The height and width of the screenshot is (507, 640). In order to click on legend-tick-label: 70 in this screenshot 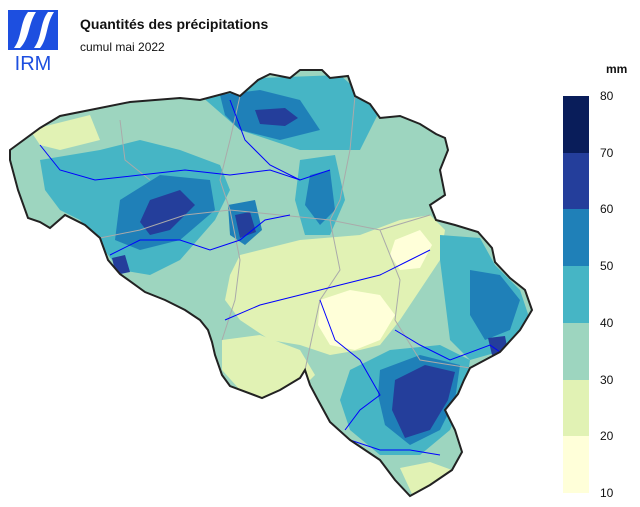, I will do `click(607, 152)`.